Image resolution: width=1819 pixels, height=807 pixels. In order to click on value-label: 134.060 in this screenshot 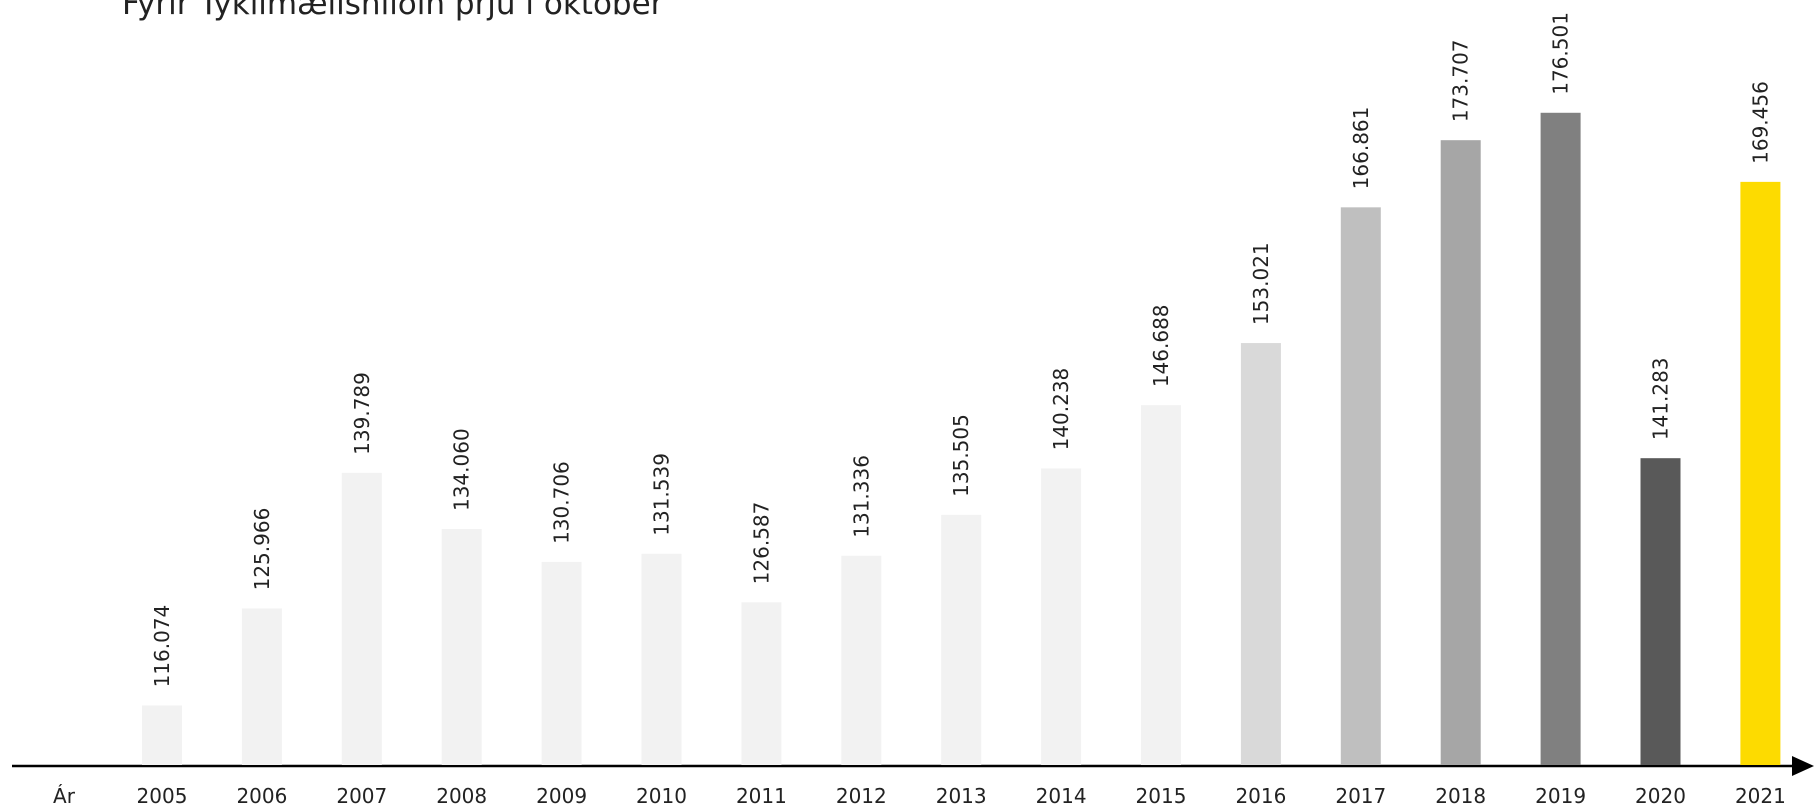, I will do `click(462, 469)`.